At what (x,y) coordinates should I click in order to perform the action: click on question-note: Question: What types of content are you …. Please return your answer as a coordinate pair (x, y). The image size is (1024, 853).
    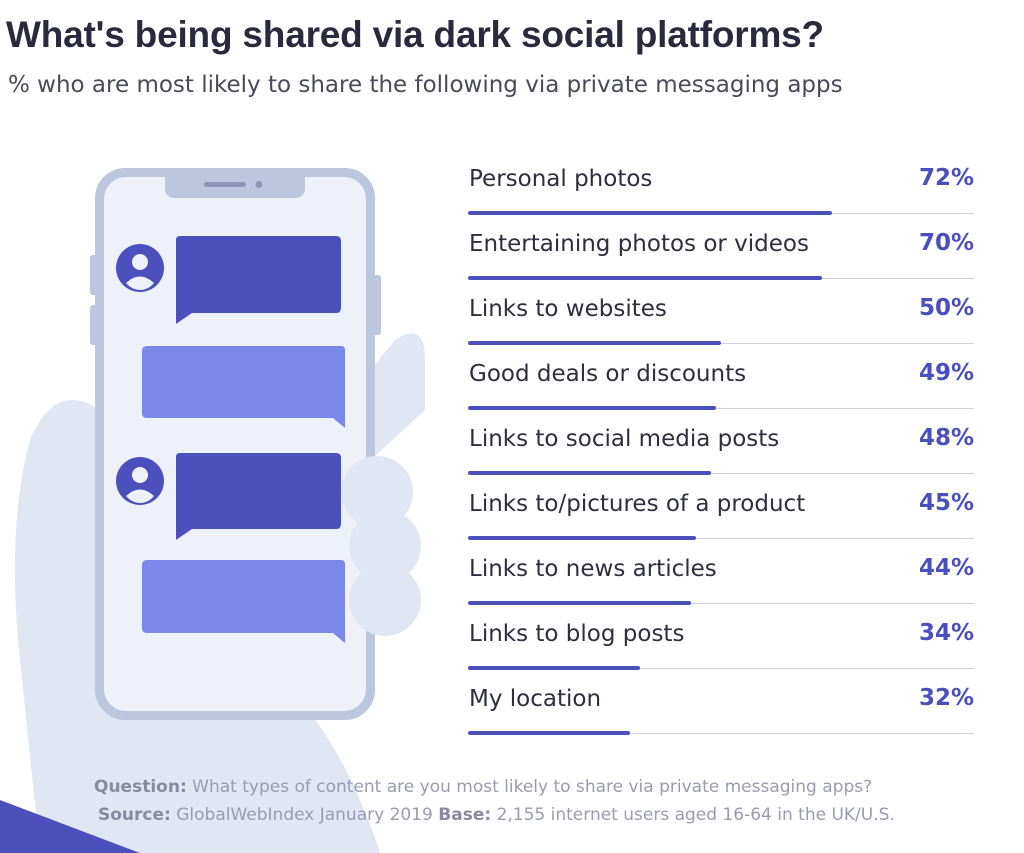
    Looking at the image, I should click on (483, 787).